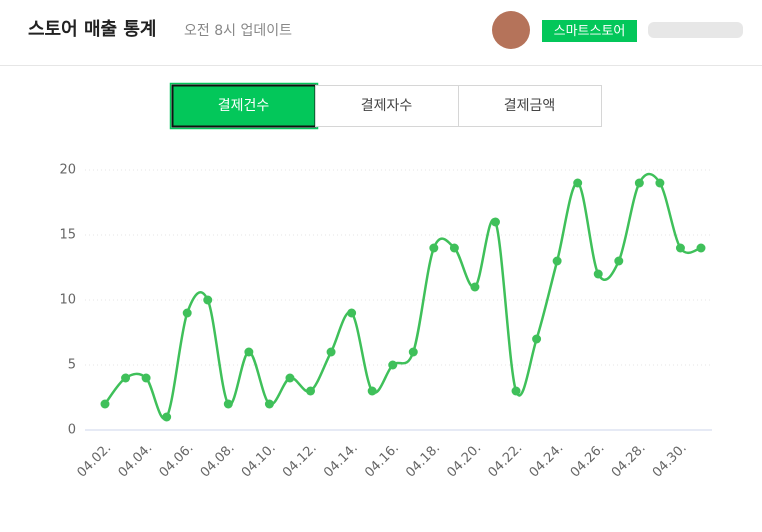 The width and height of the screenshot is (762, 532). Describe the element at coordinates (67, 235) in the screenshot. I see `y-tick-label: 15` at that location.